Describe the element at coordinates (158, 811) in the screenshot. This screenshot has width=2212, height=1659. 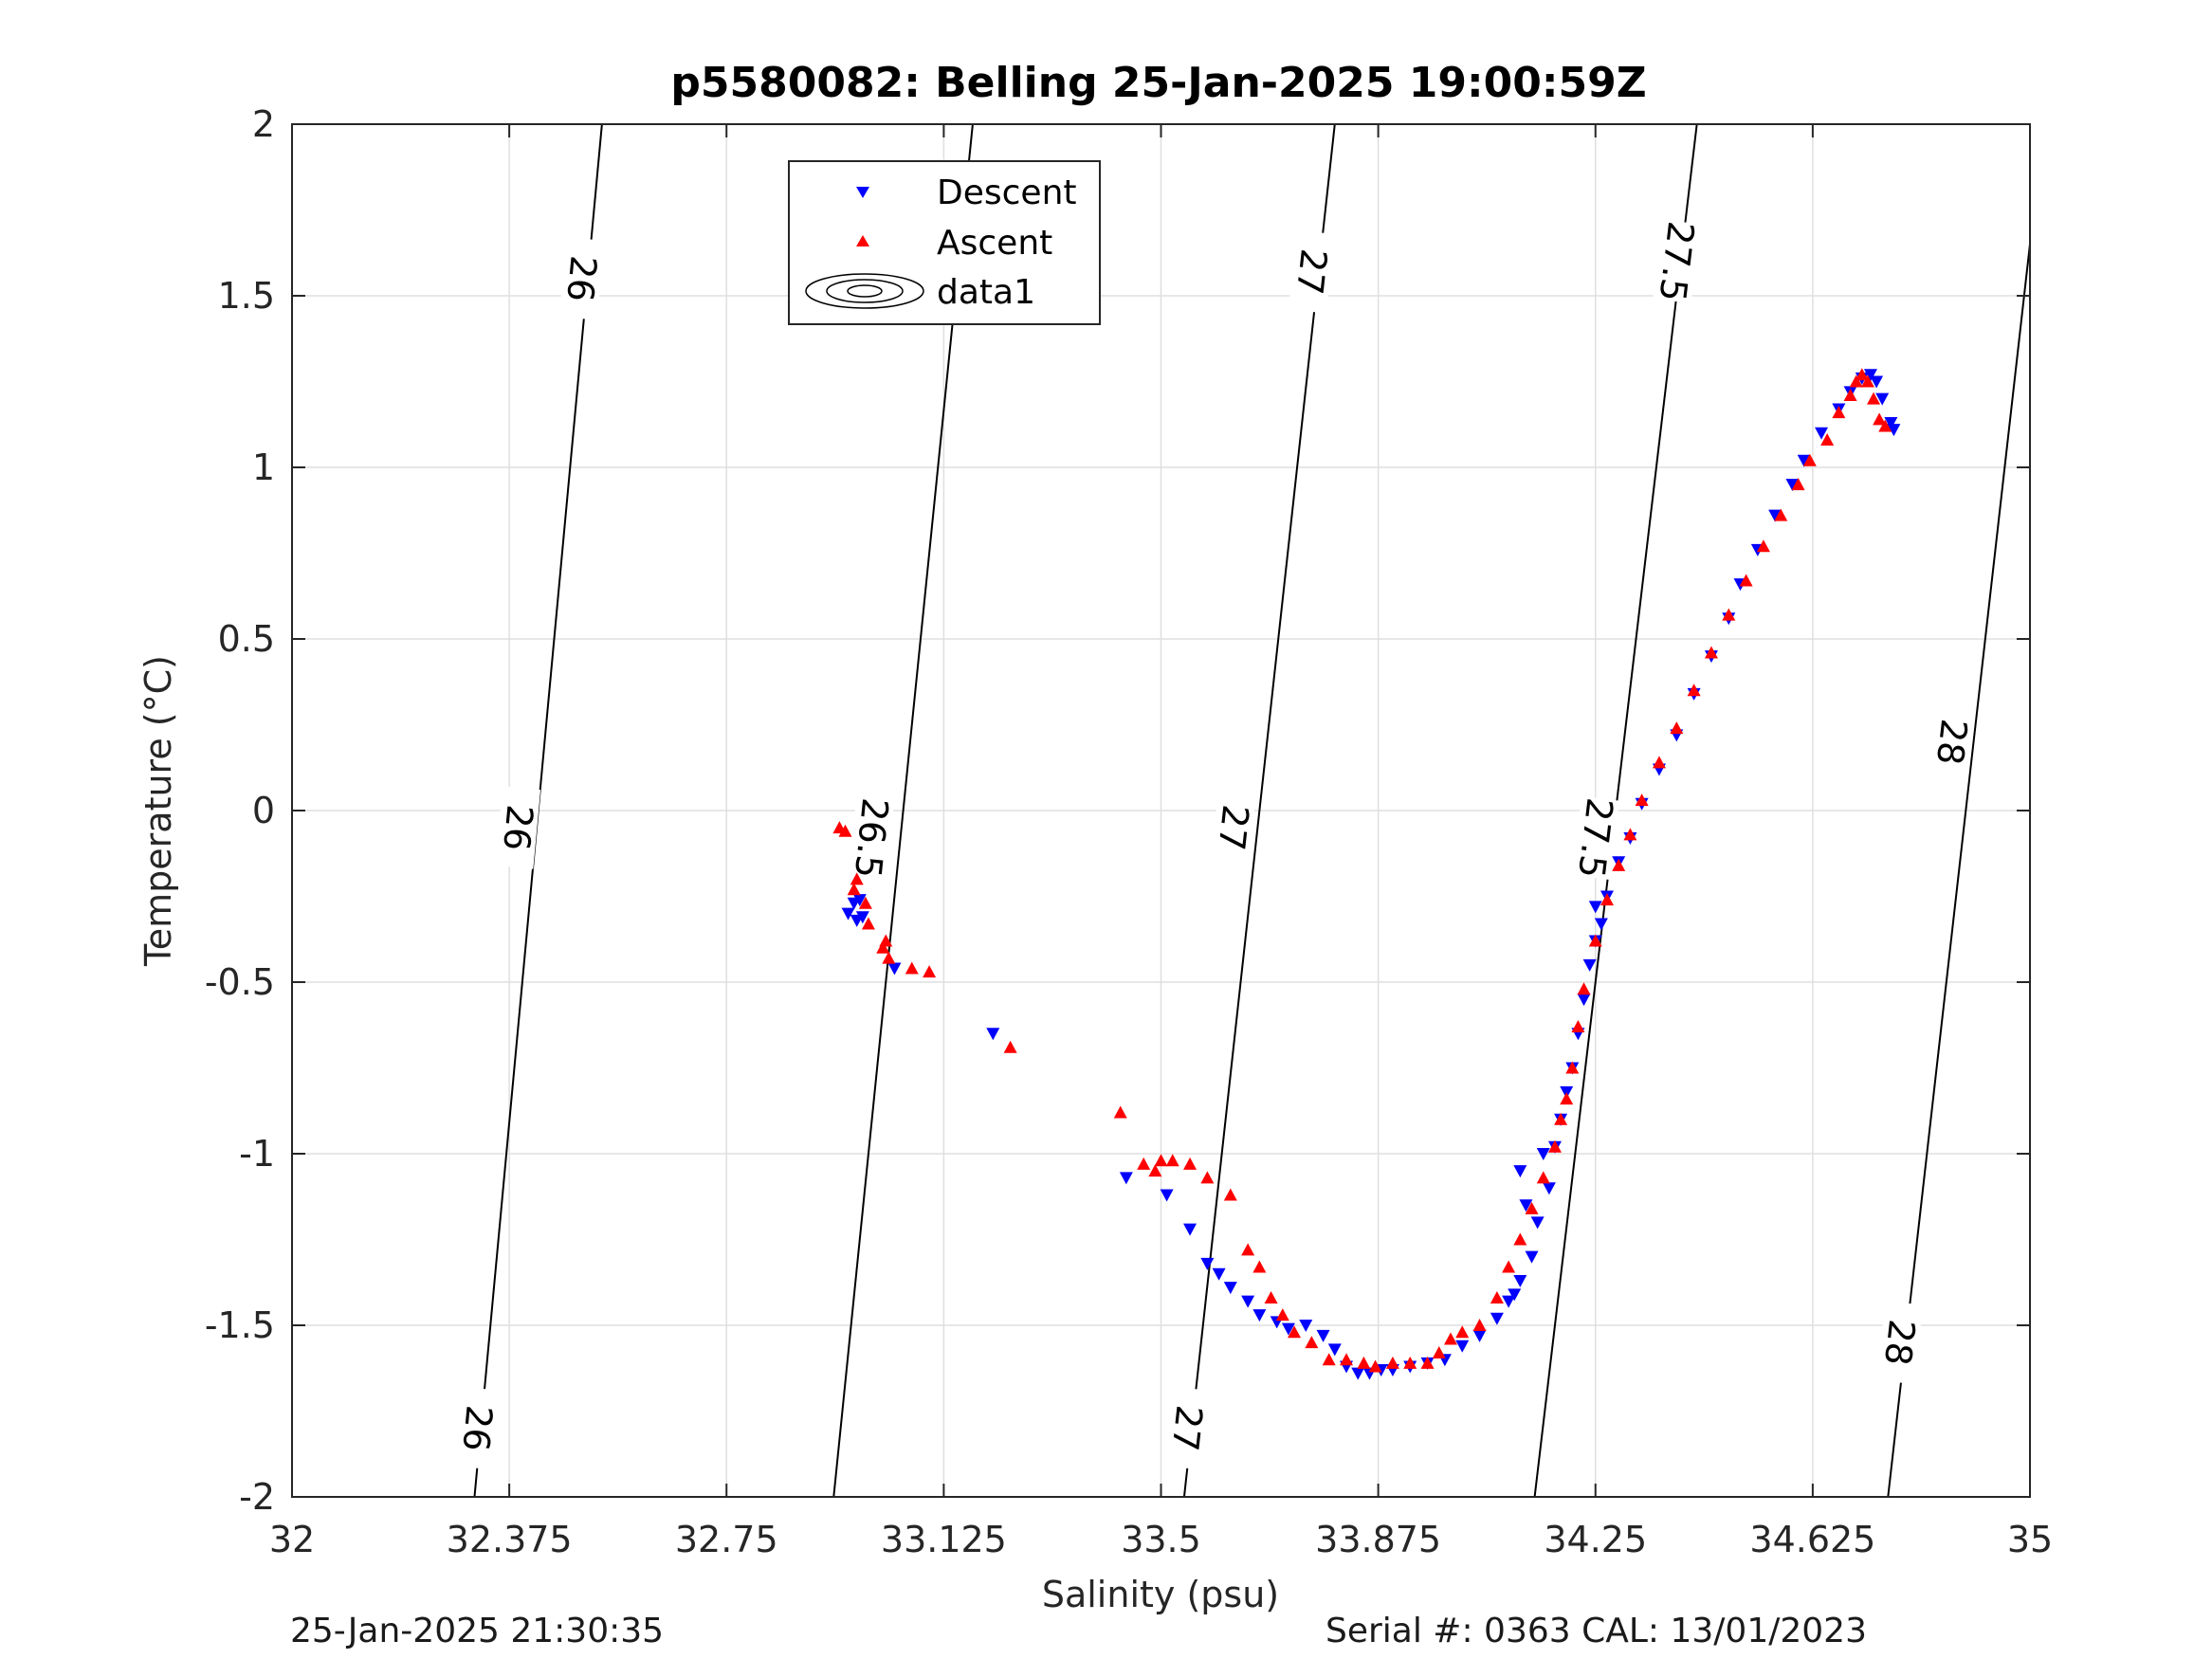
I see `y-axis-label: Temperature (°C)` at that location.